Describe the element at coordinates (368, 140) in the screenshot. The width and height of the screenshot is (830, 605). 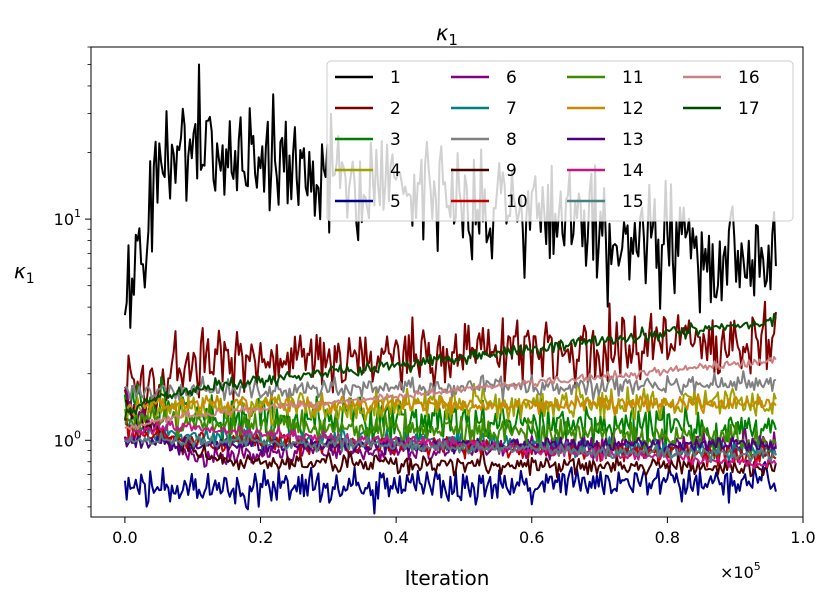
I see `legend-entry-3: 3` at that location.